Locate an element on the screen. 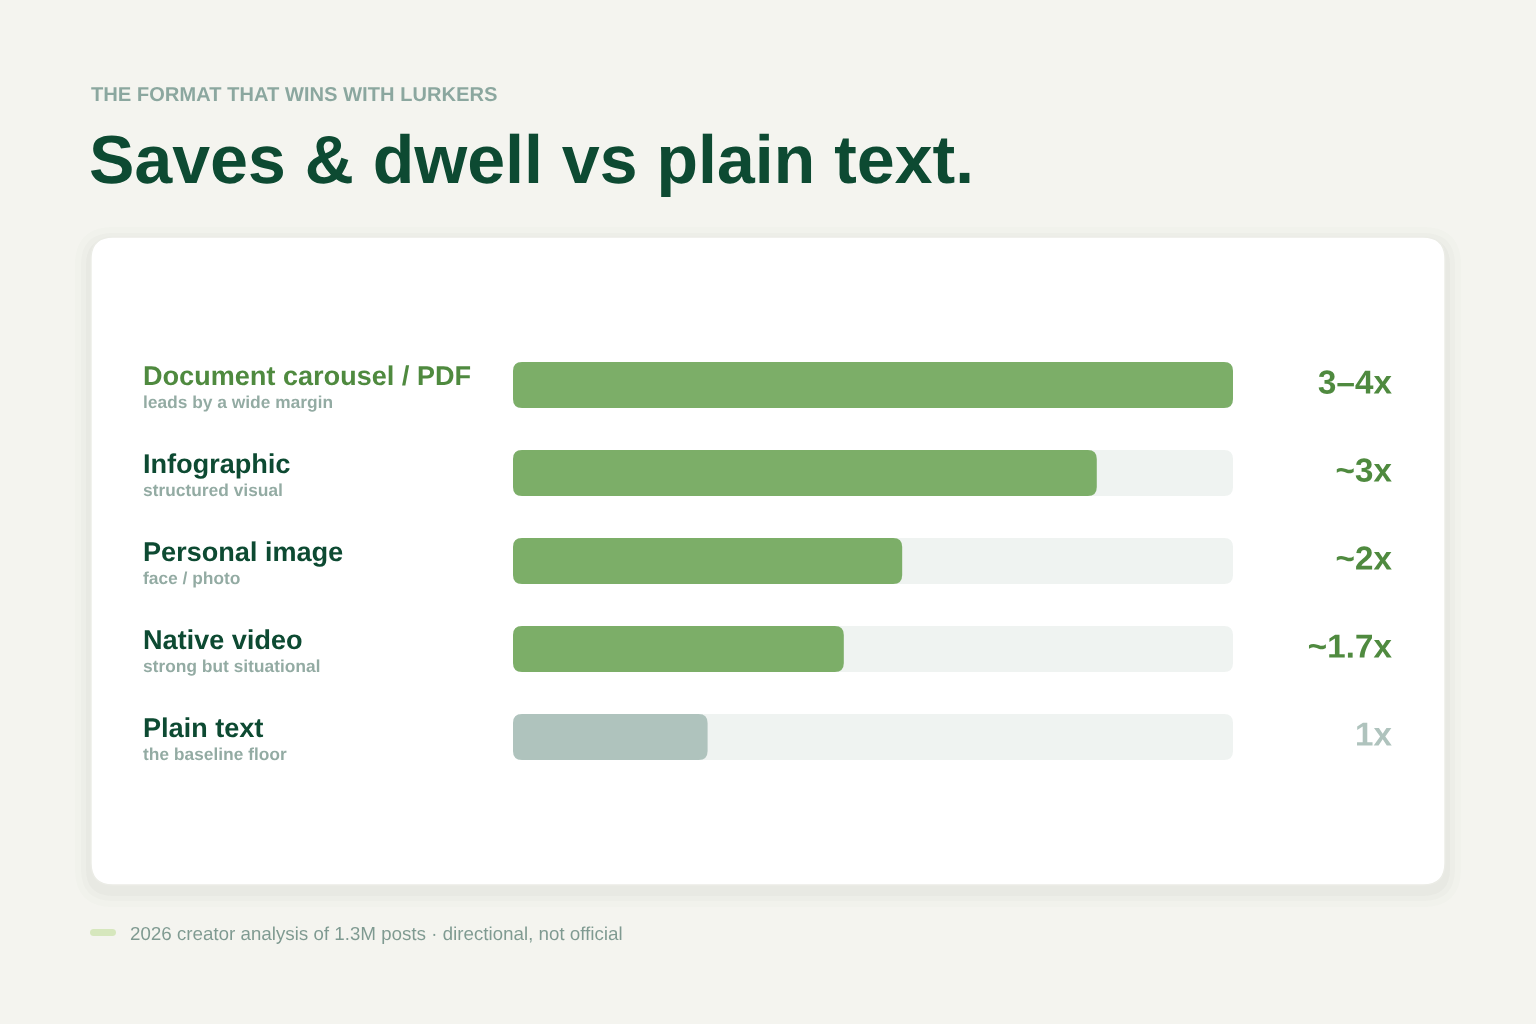  data-label: ~1.7x is located at coordinates (1350, 646).